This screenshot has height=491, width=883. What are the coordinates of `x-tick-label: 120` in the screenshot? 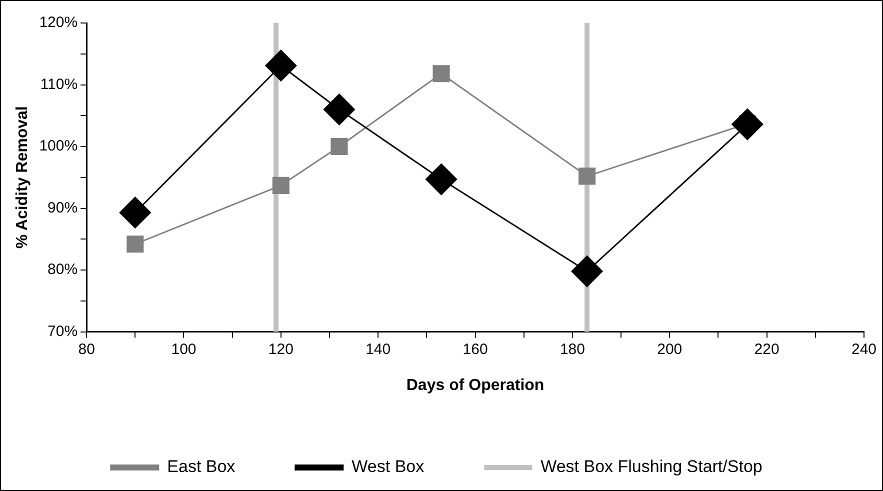 It's located at (281, 349).